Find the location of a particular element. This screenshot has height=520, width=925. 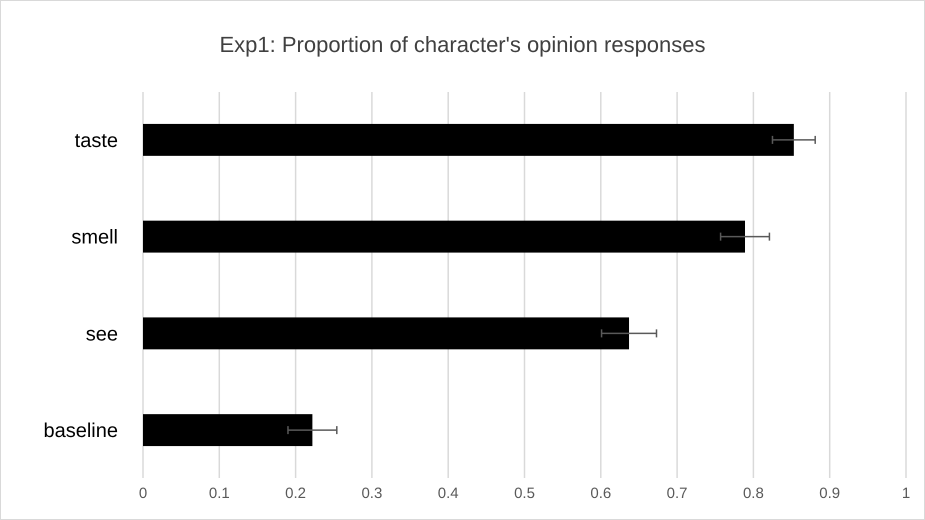

x-tick-label: 0.8 is located at coordinates (753, 493).